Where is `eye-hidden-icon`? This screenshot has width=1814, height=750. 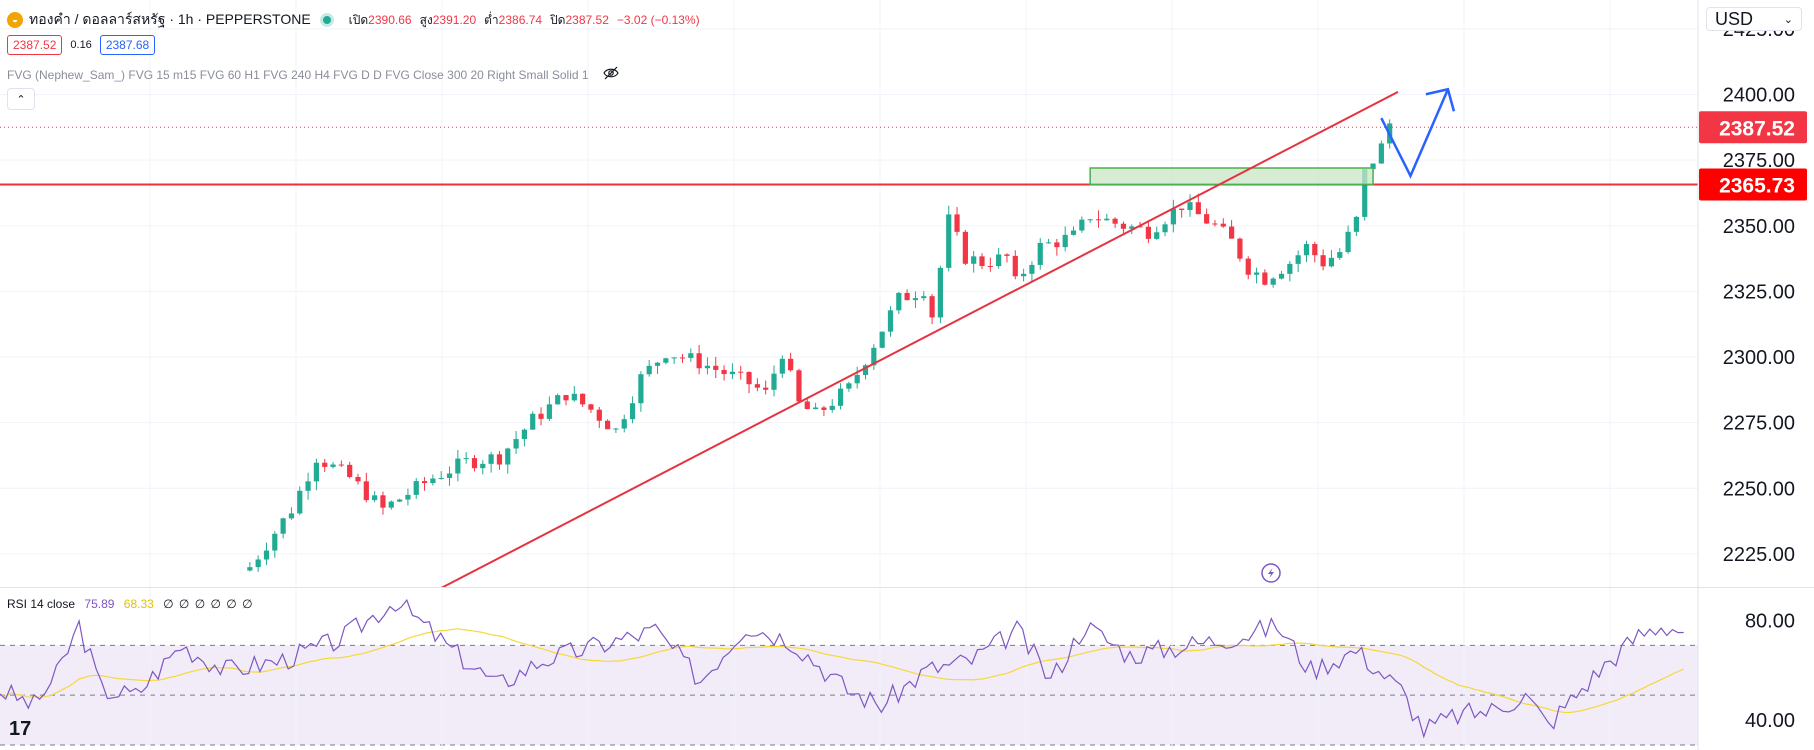 eye-hidden-icon is located at coordinates (610, 74).